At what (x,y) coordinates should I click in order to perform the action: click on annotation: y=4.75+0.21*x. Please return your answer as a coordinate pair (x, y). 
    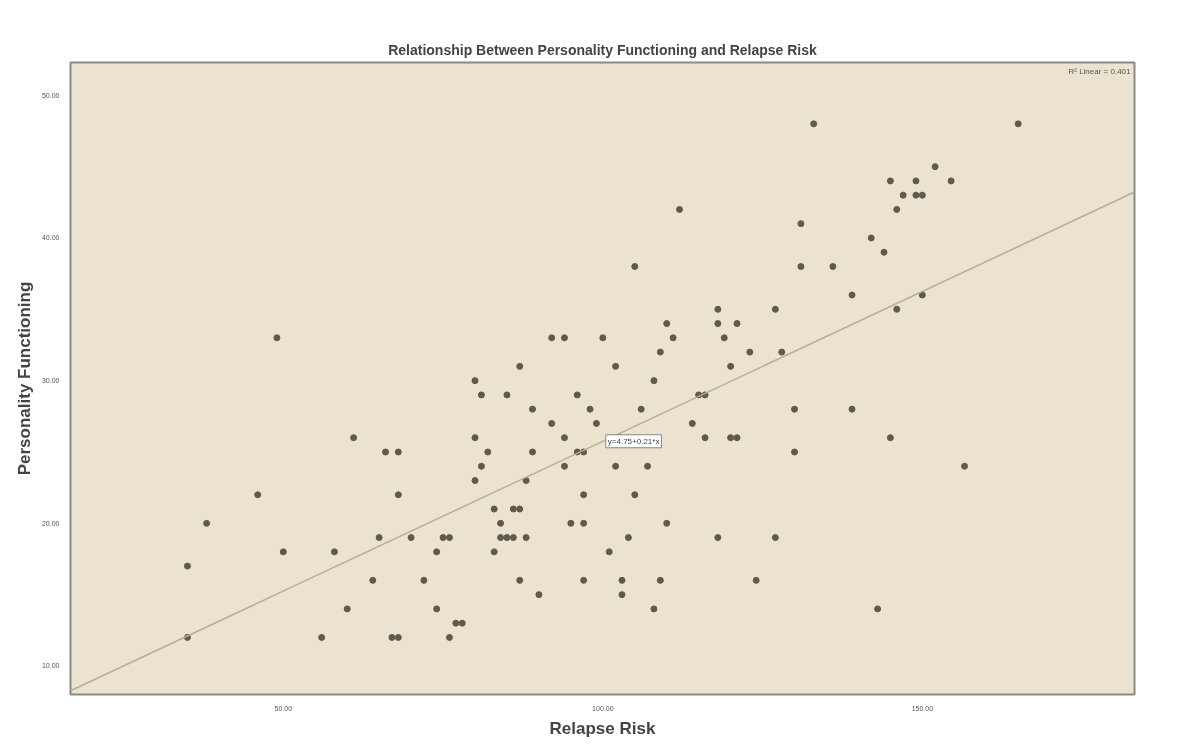
    Looking at the image, I should click on (633, 441).